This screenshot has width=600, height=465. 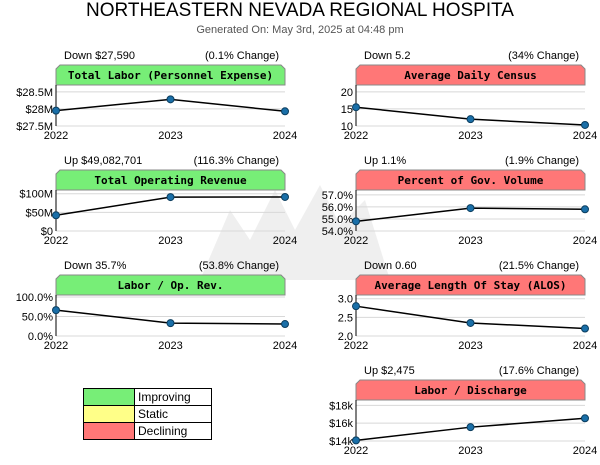 What do you see at coordinates (103, 161) in the screenshot?
I see `summary-change-value: Up $49,082,701` at bounding box center [103, 161].